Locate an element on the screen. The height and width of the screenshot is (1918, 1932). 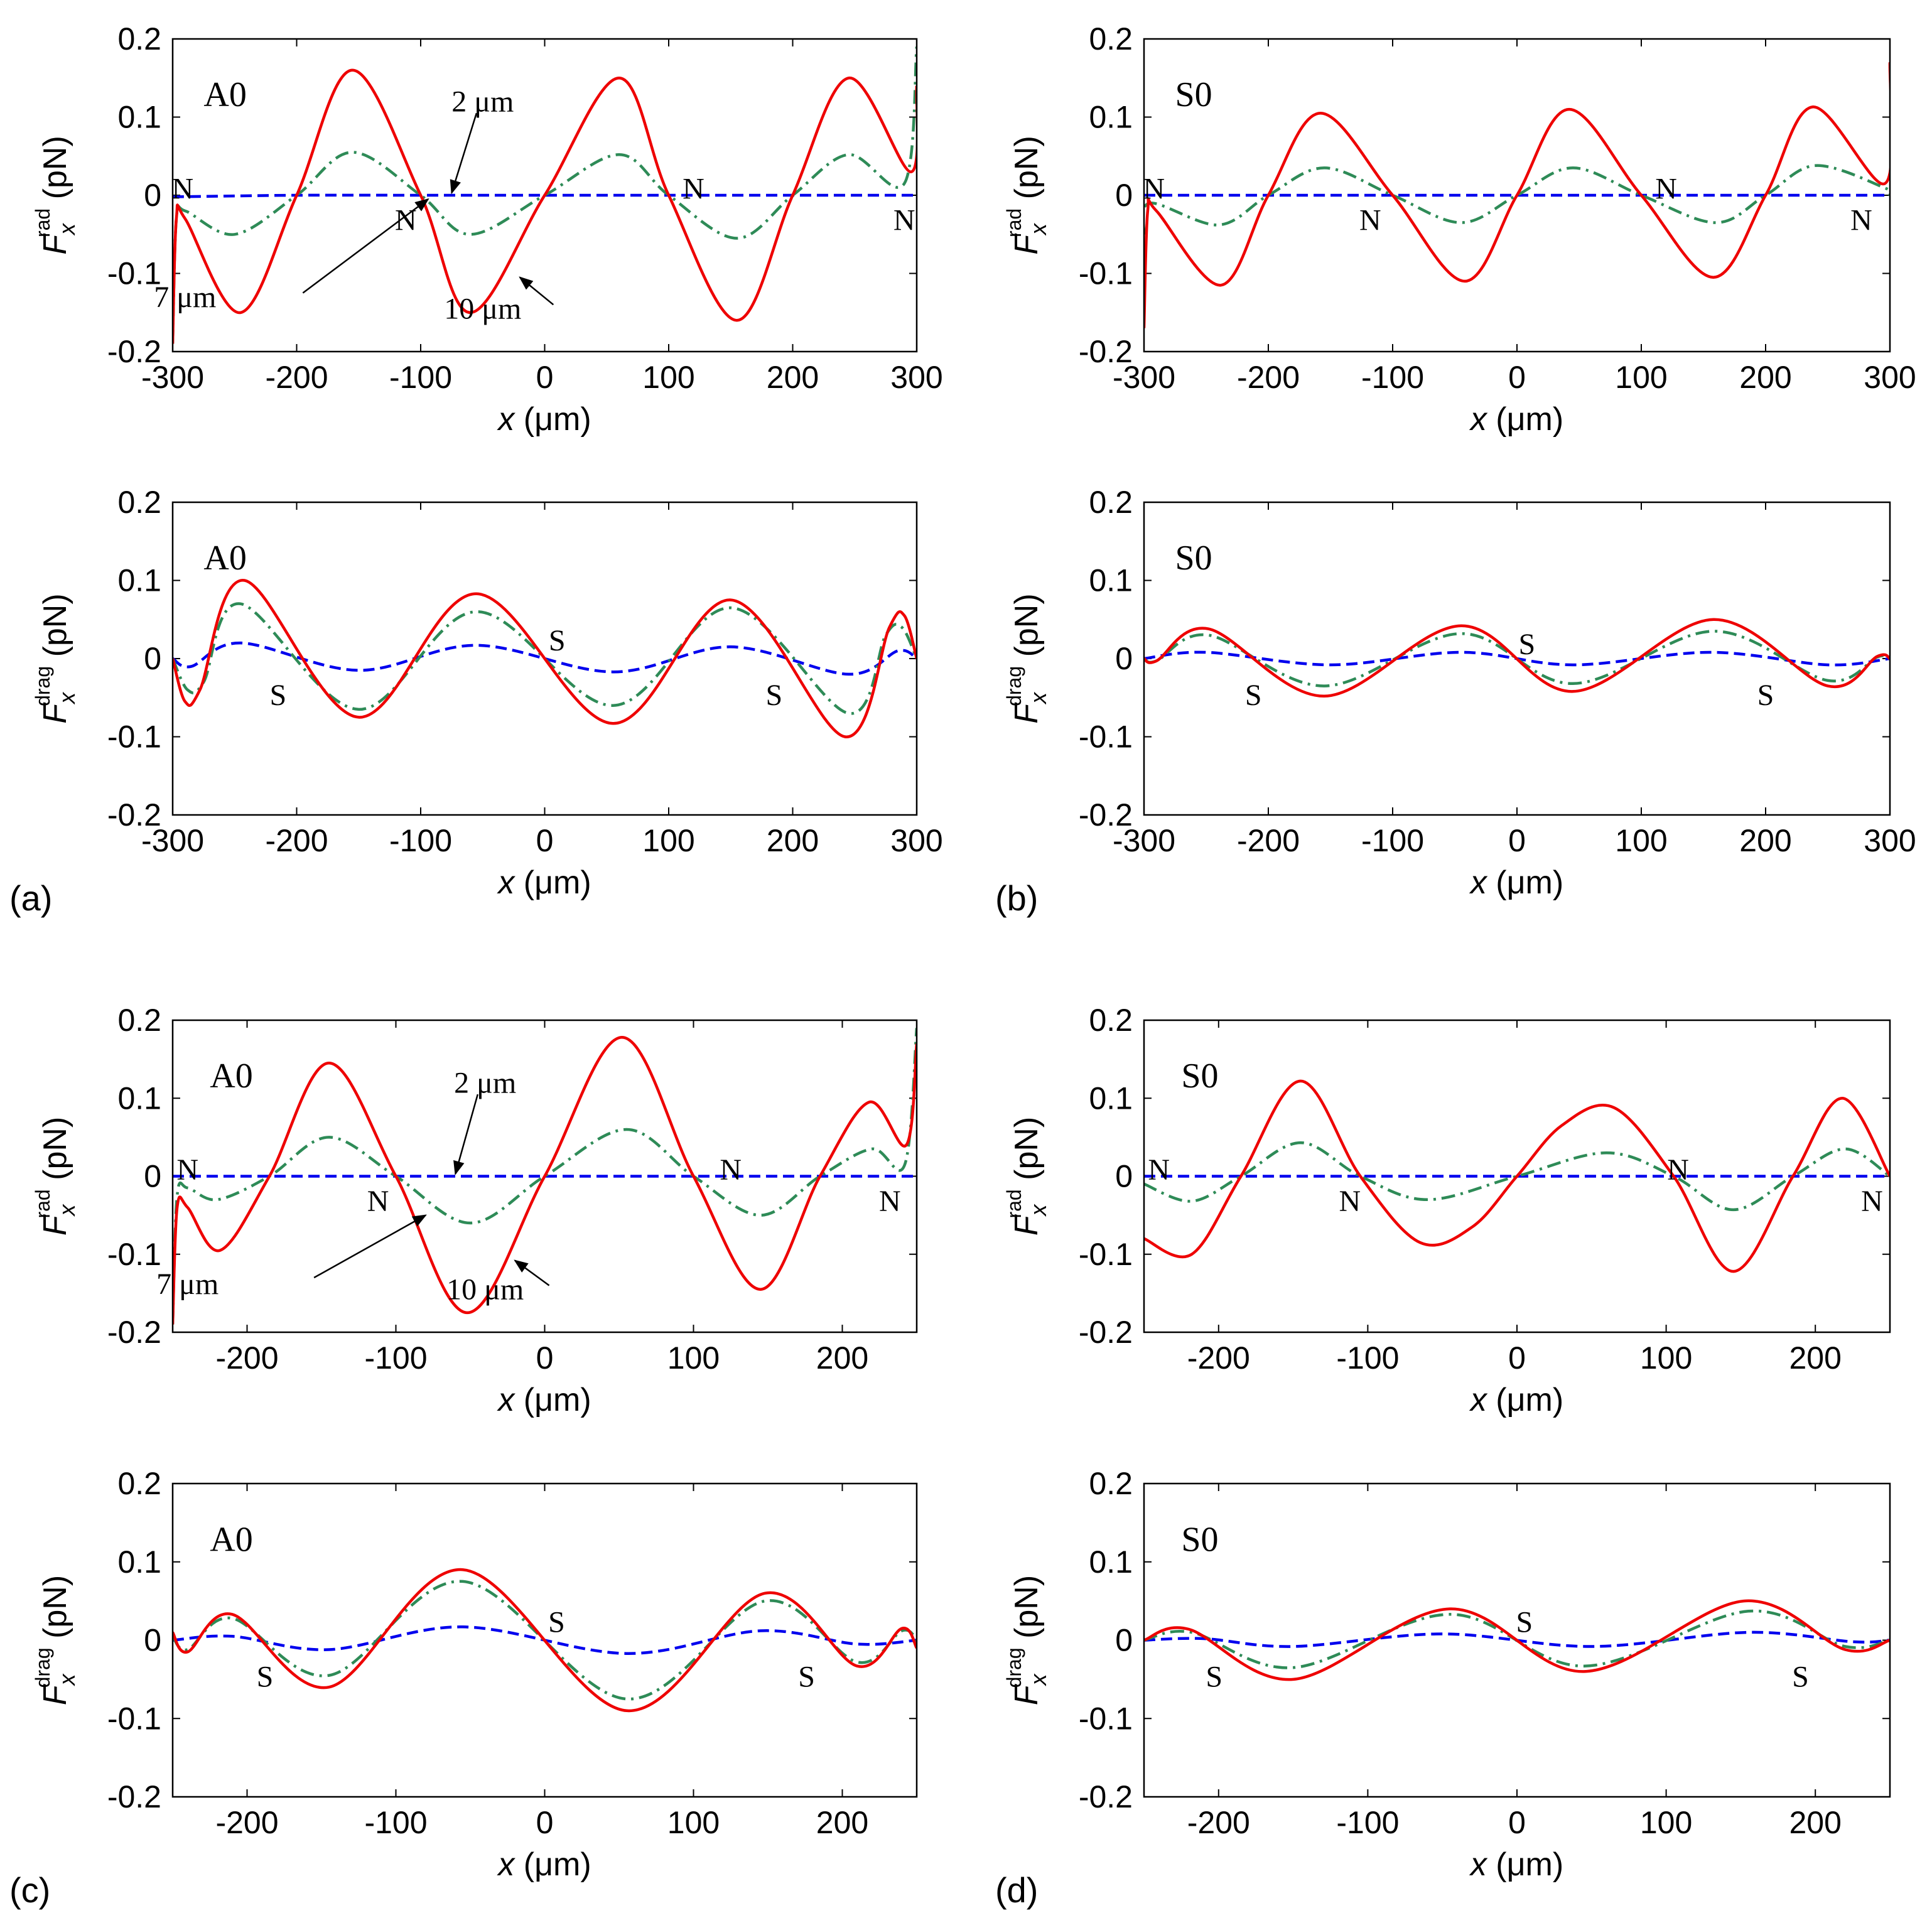
size-label: 7 μm is located at coordinates (185, 297).